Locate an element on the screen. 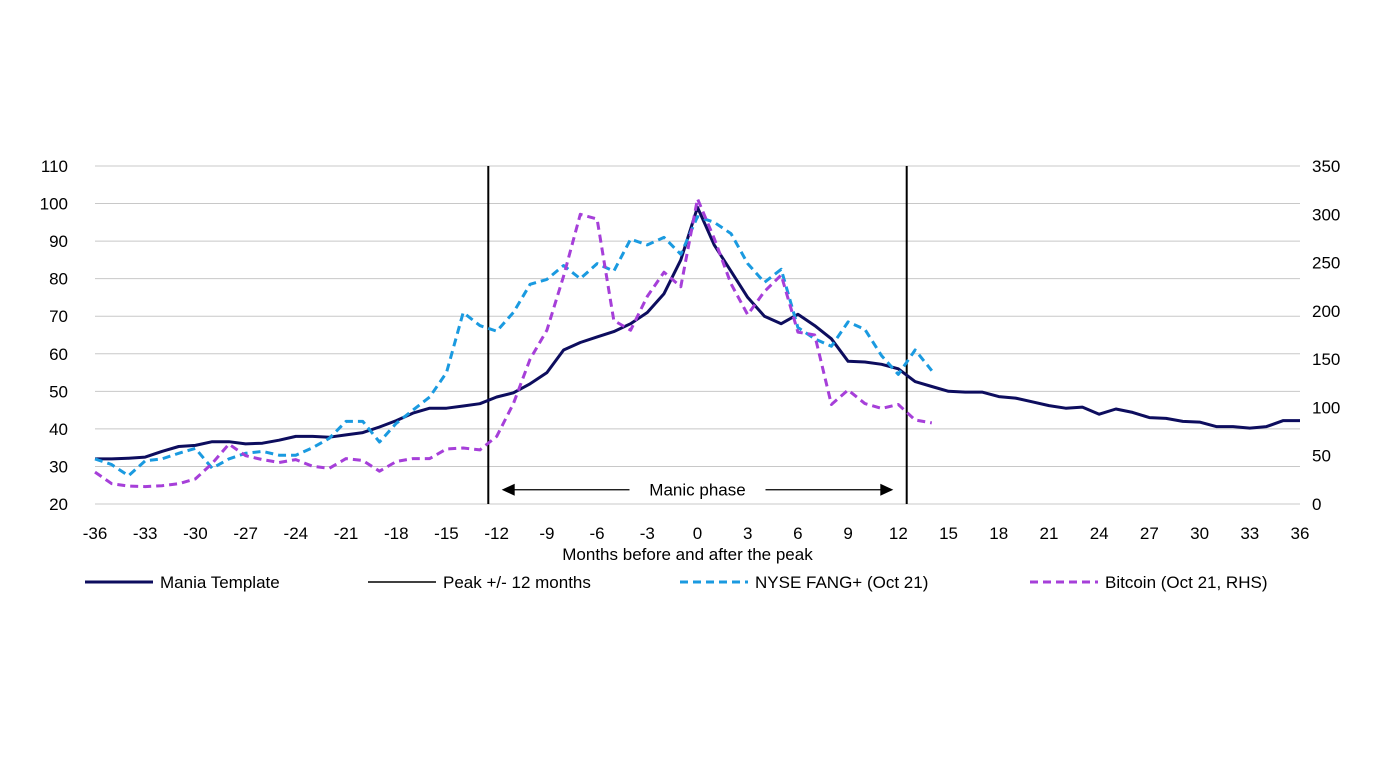 This screenshot has width=1387, height=780. annotation-label-background is located at coordinates (697, 489).